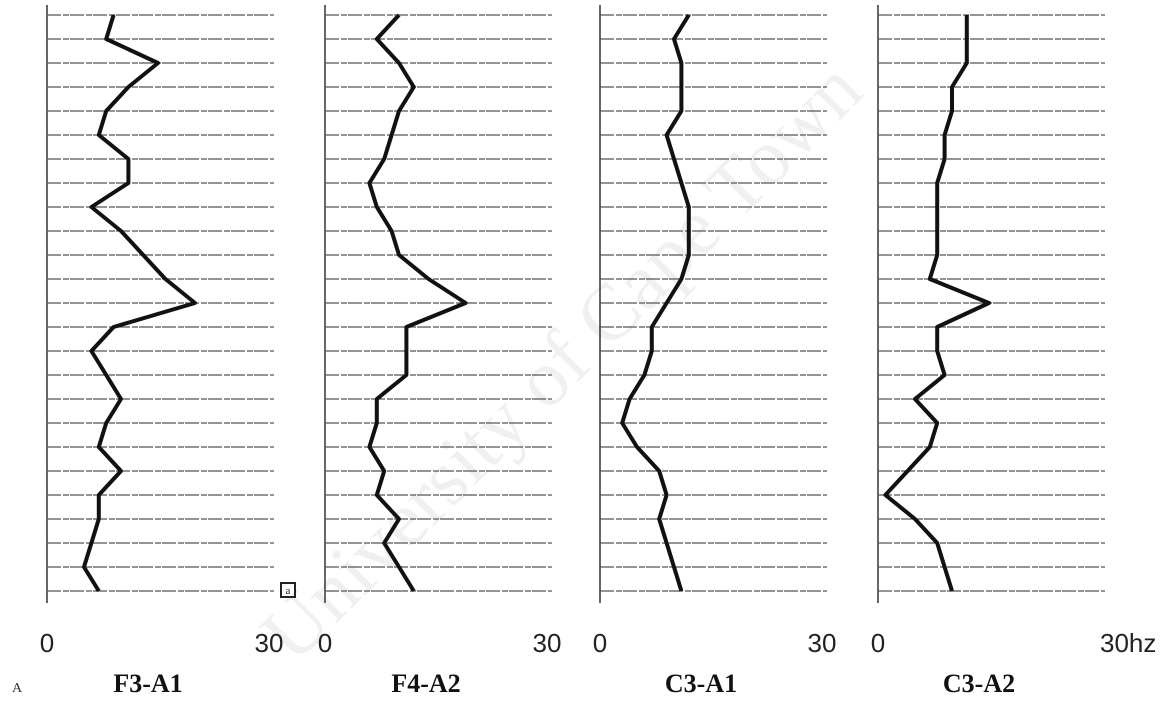  I want to click on x-tick-label: 30hz, so click(1128, 643).